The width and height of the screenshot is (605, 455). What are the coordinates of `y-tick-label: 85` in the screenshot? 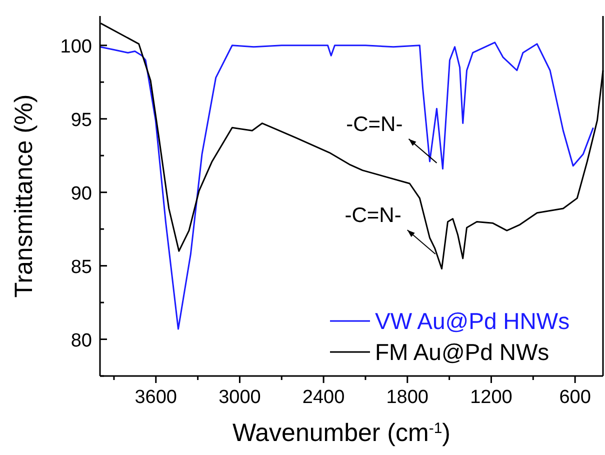 It's located at (81, 267).